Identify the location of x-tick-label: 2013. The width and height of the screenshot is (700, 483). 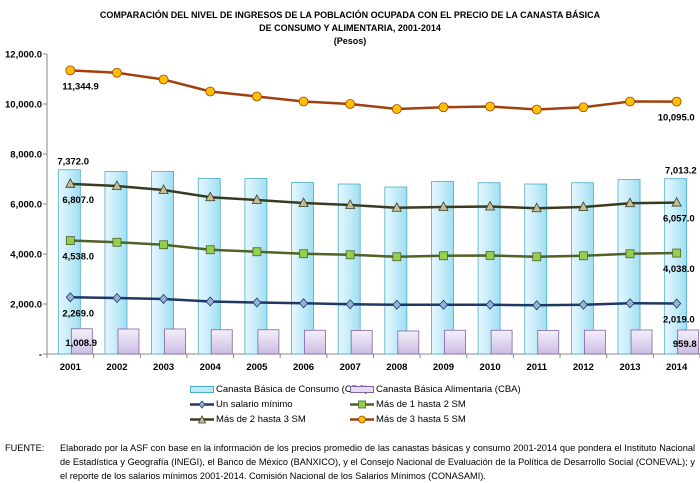
(629, 367).